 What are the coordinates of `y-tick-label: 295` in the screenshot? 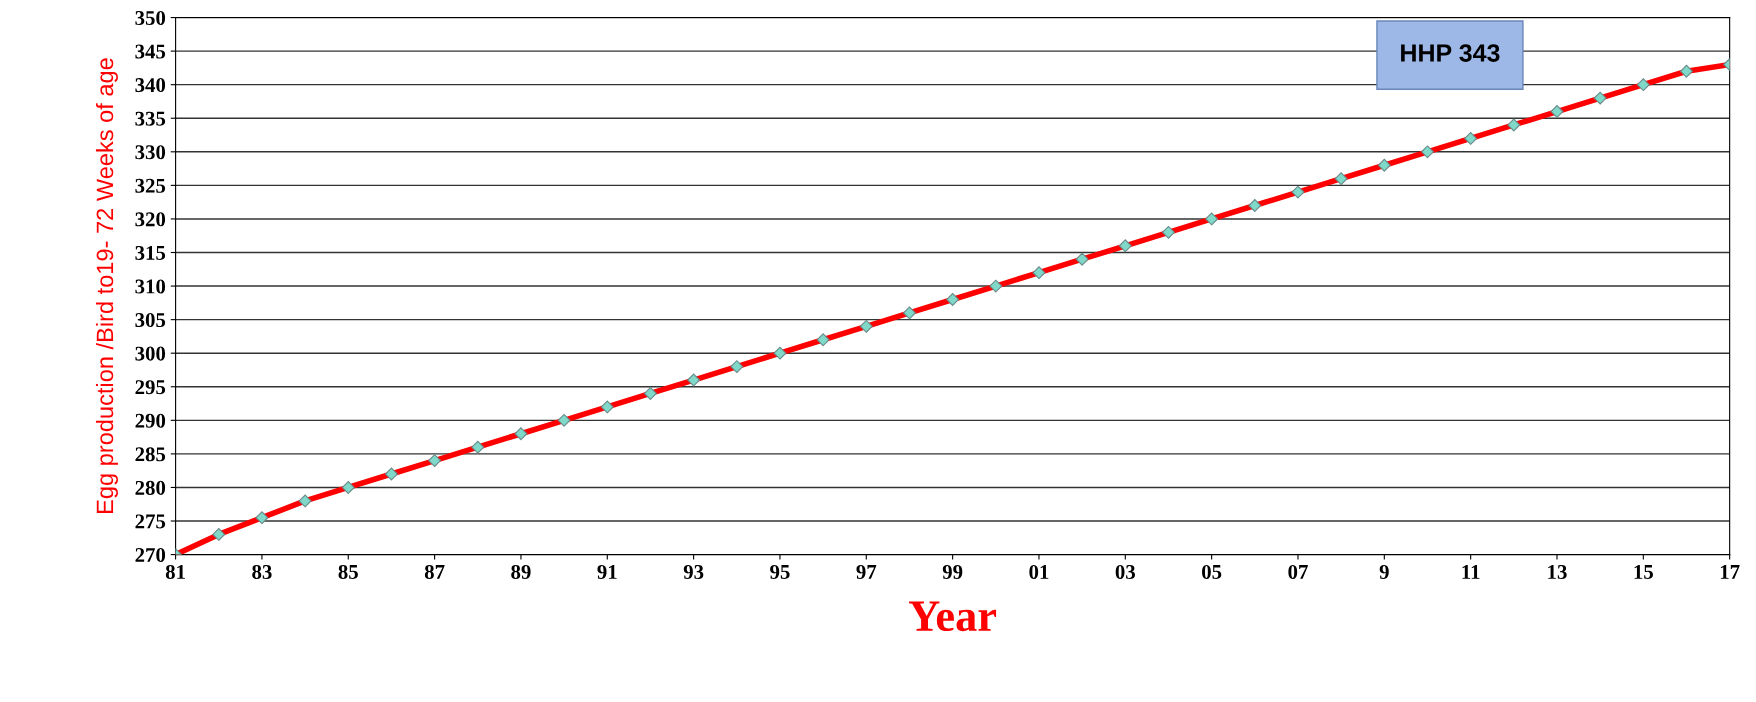 It's located at (150, 387).